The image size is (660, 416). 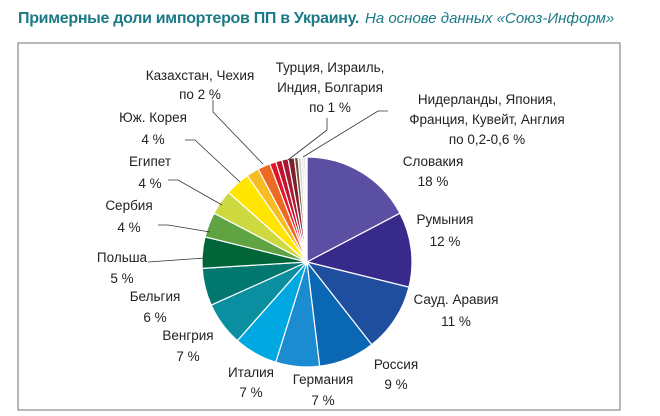 I want to click on leader-poland, so click(x=176, y=260).